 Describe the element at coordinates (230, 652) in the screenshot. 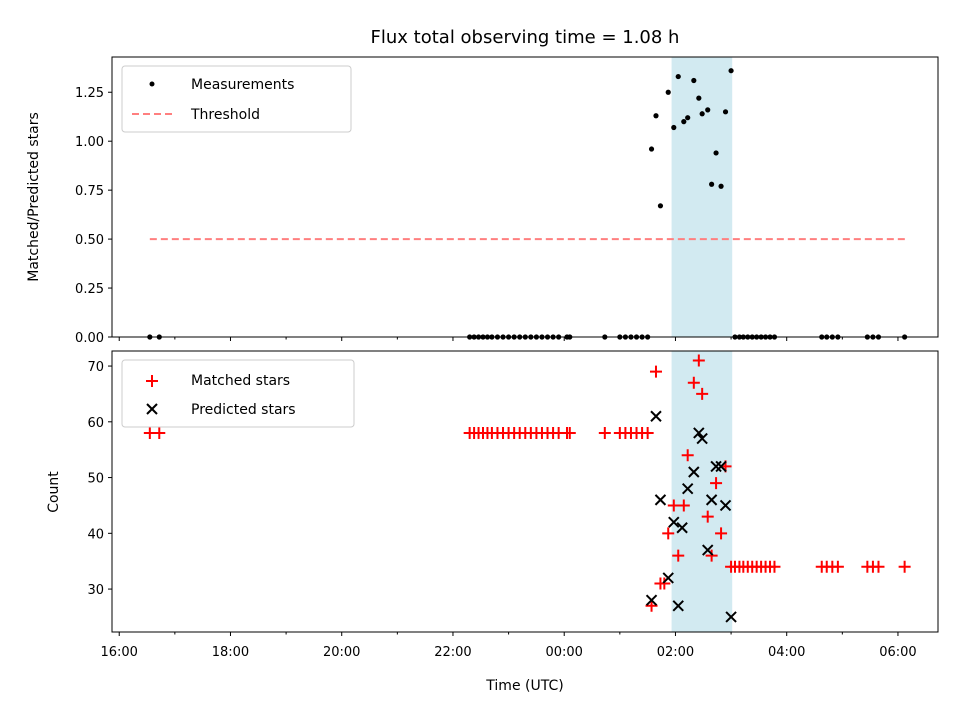

I see `x-tick-label: 18:00` at that location.